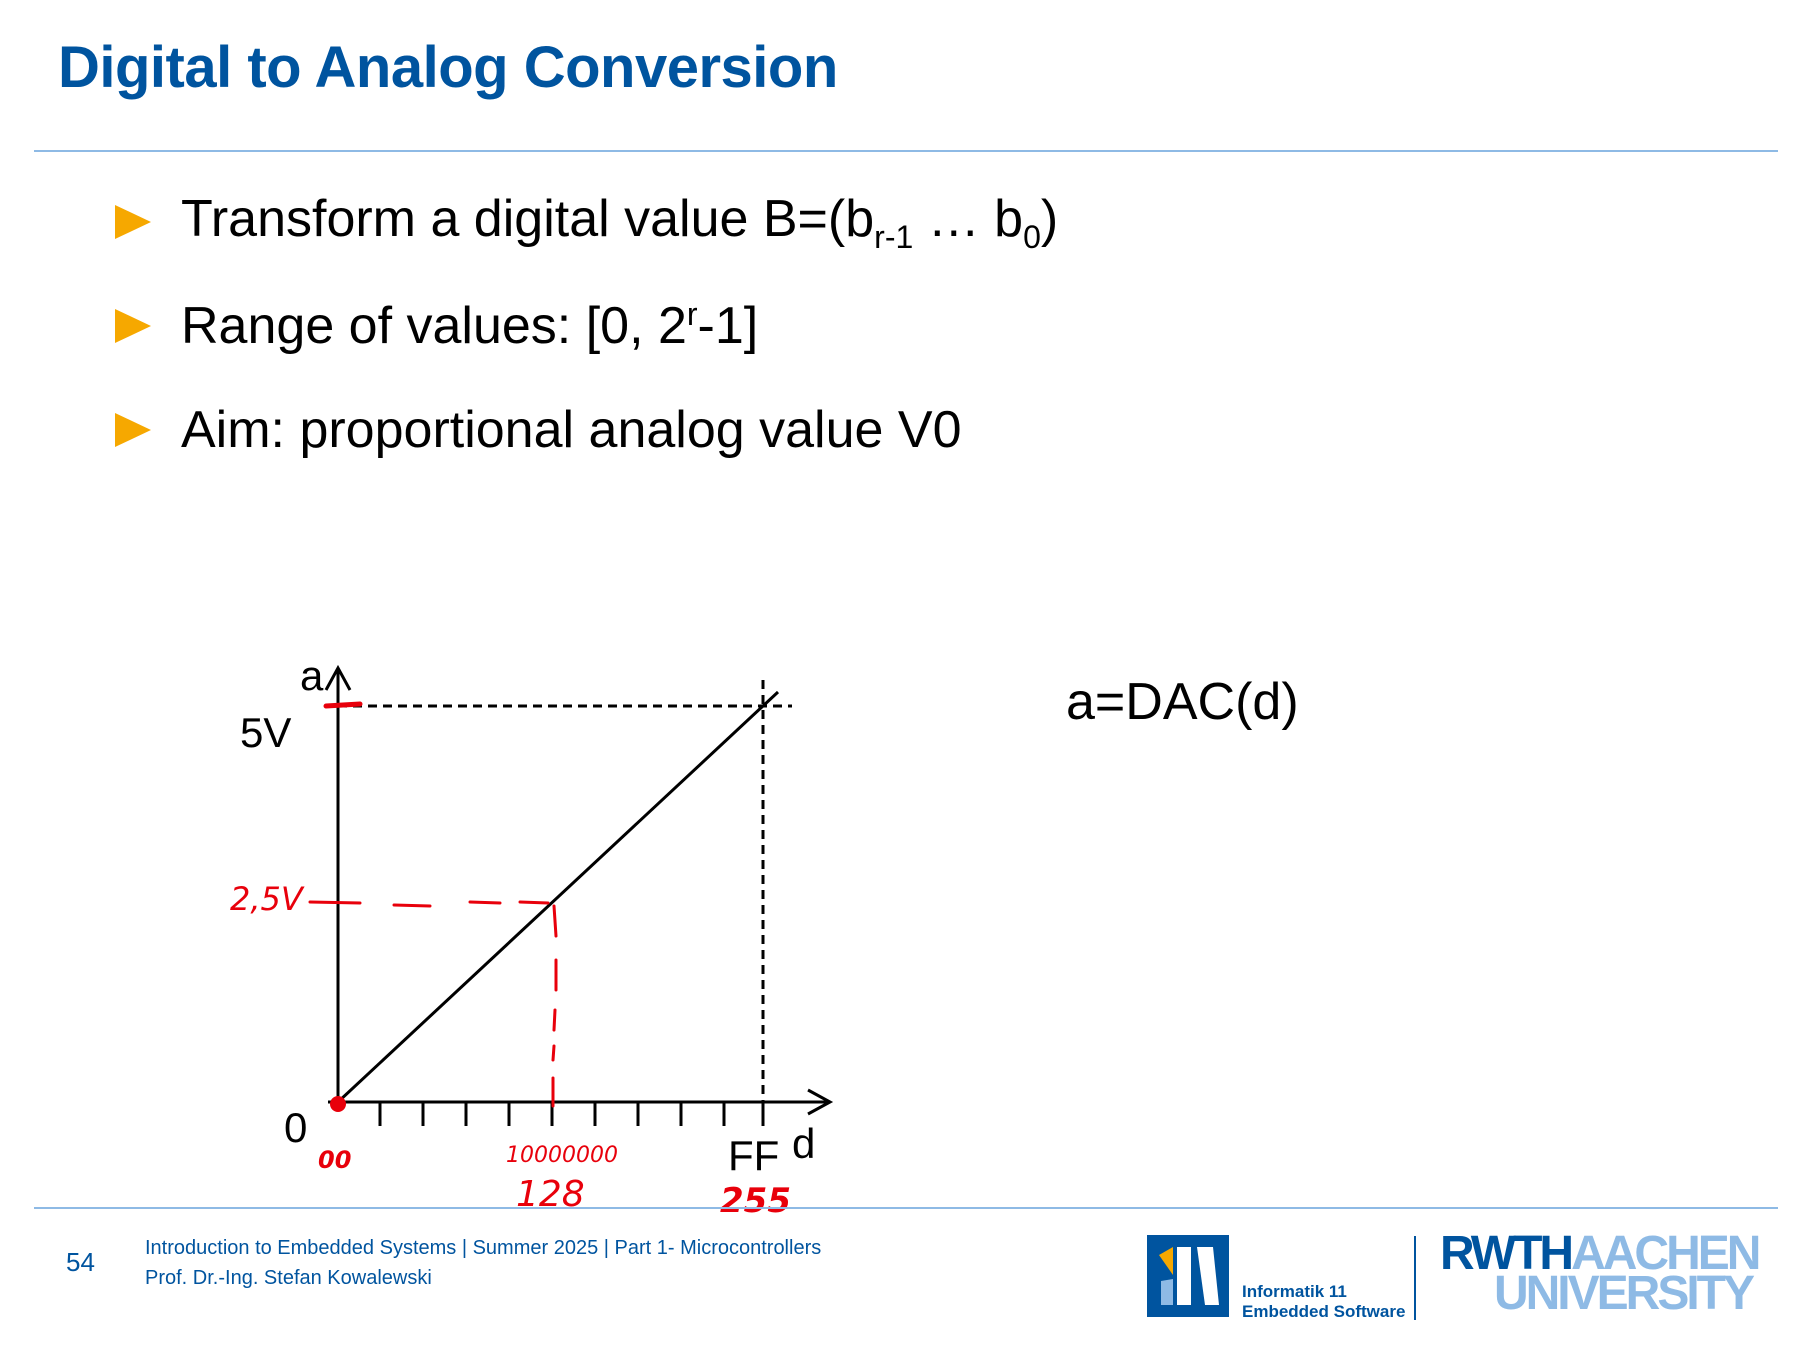  I want to click on max-code-decimal-annotation: 255, so click(755, 1201).